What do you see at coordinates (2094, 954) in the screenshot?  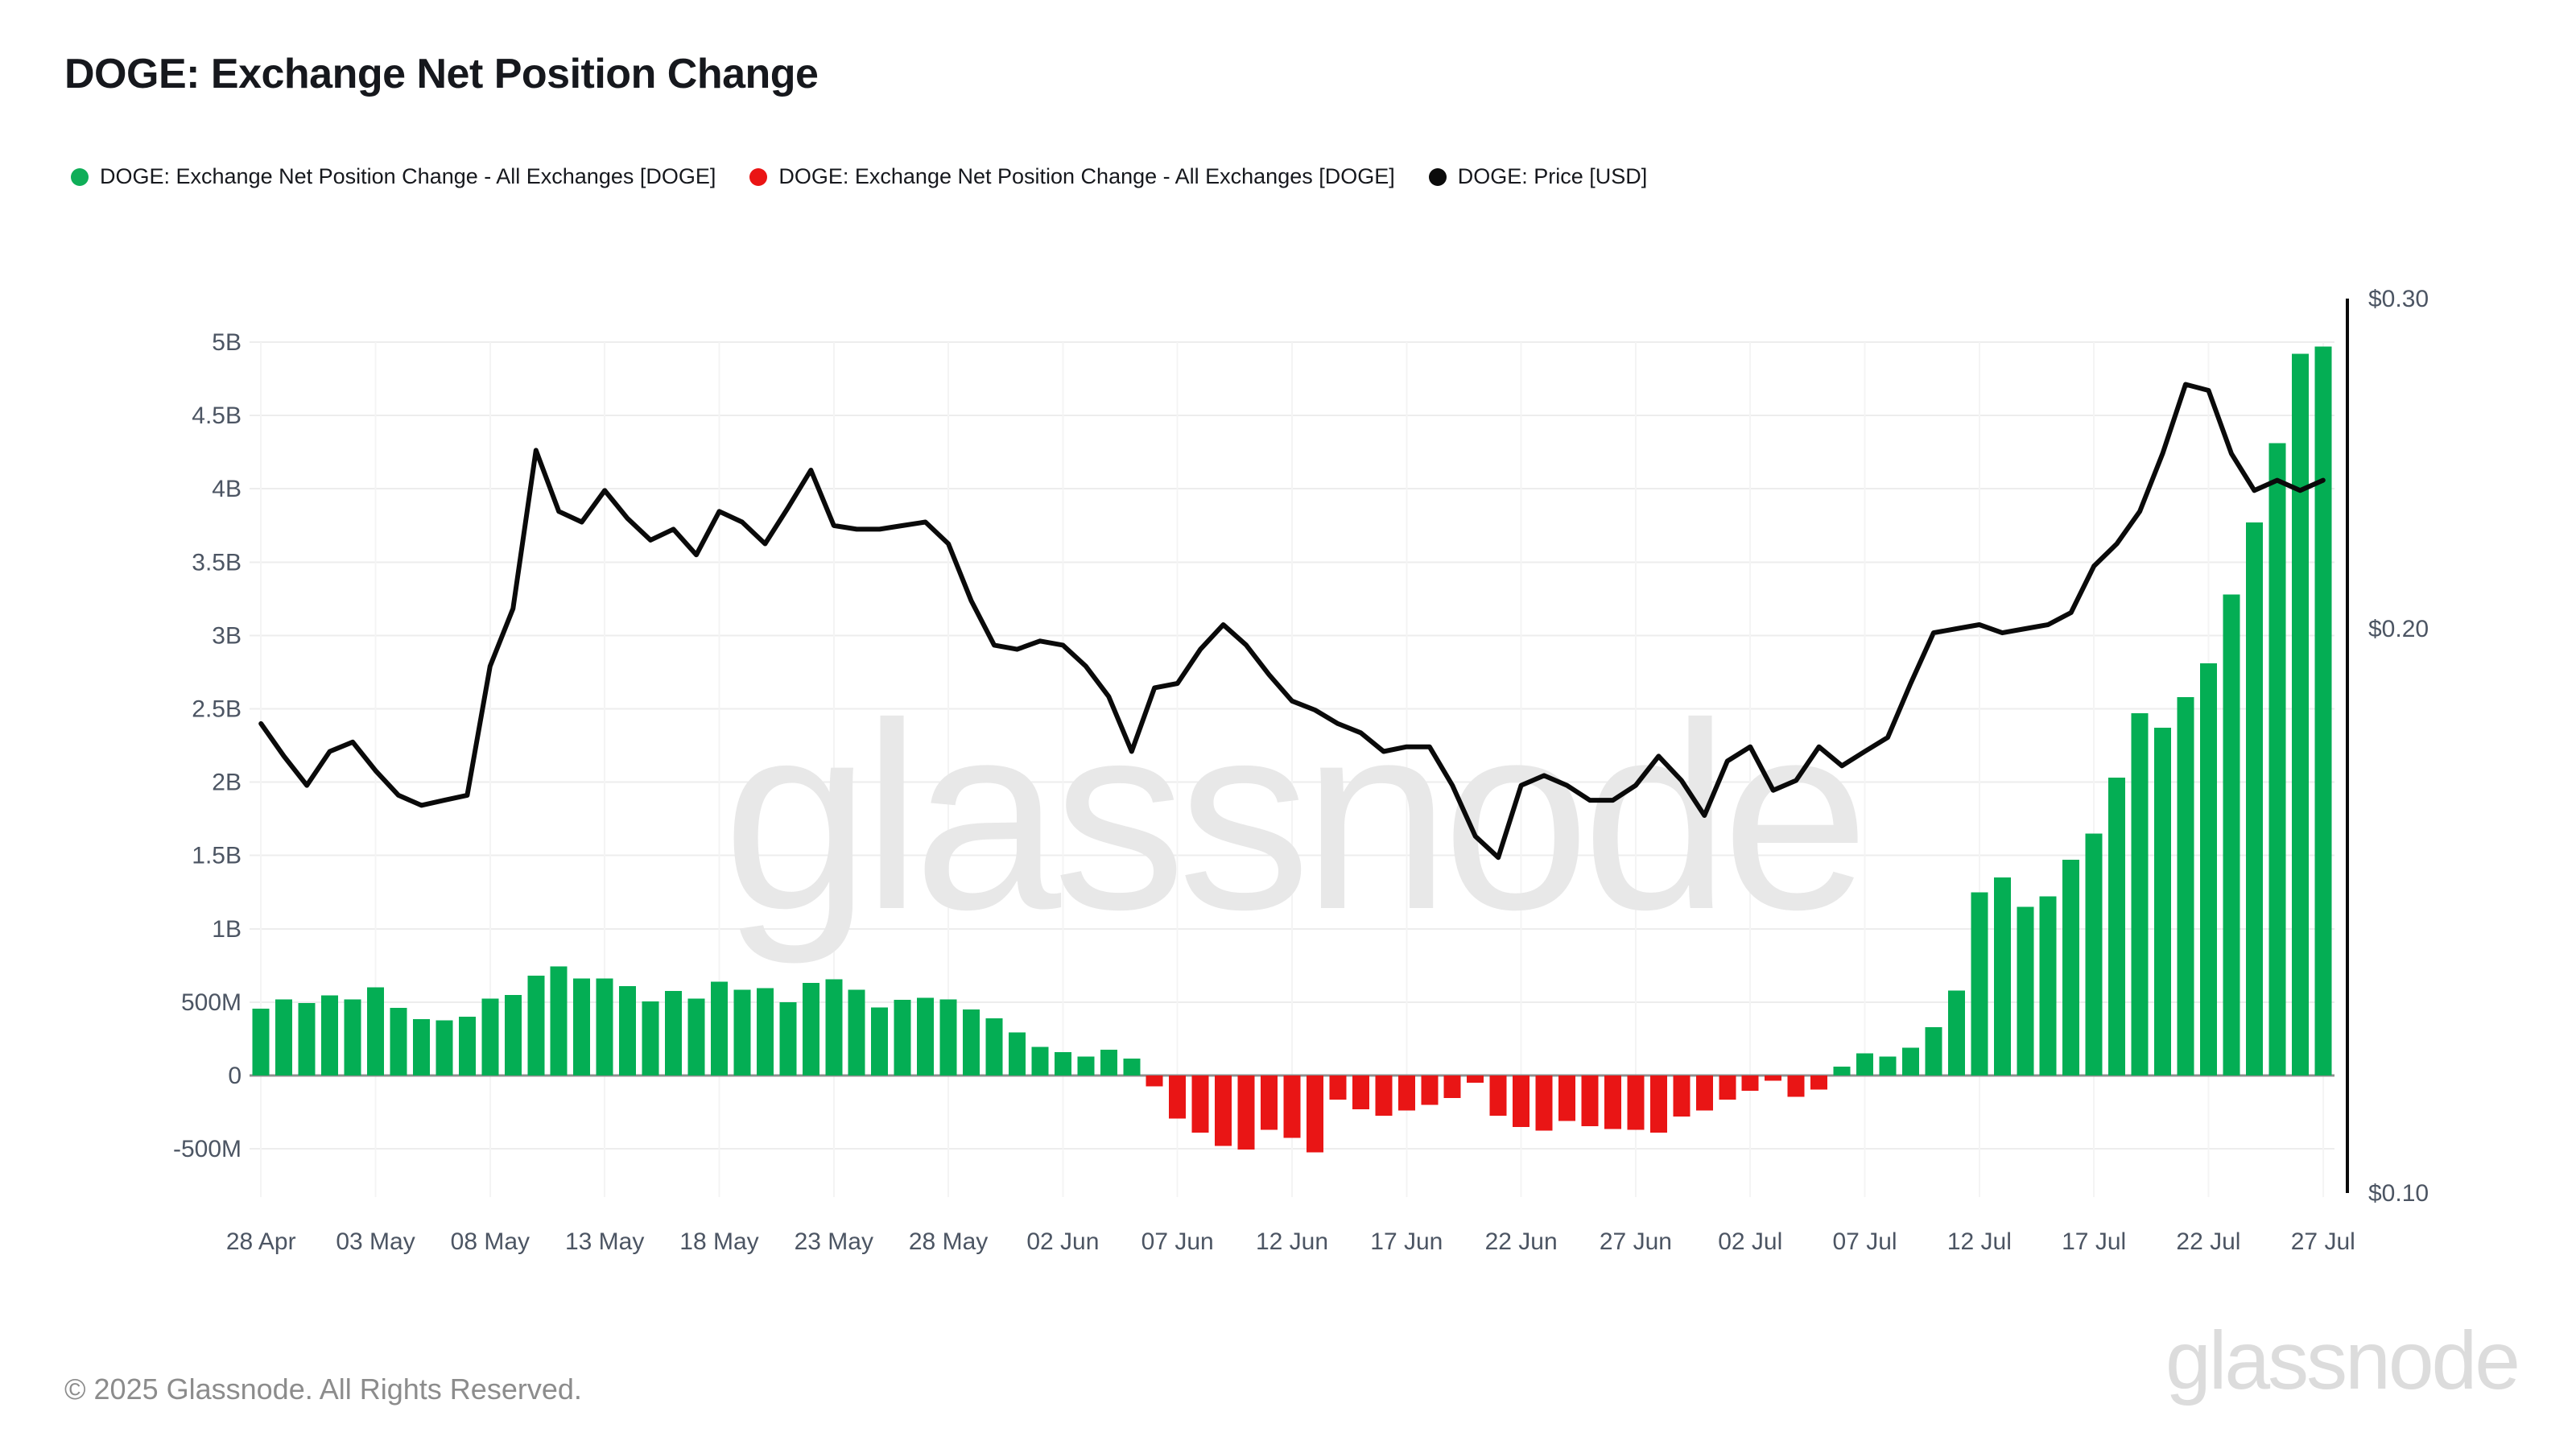 I see `net-position-bar-17-Jul` at bounding box center [2094, 954].